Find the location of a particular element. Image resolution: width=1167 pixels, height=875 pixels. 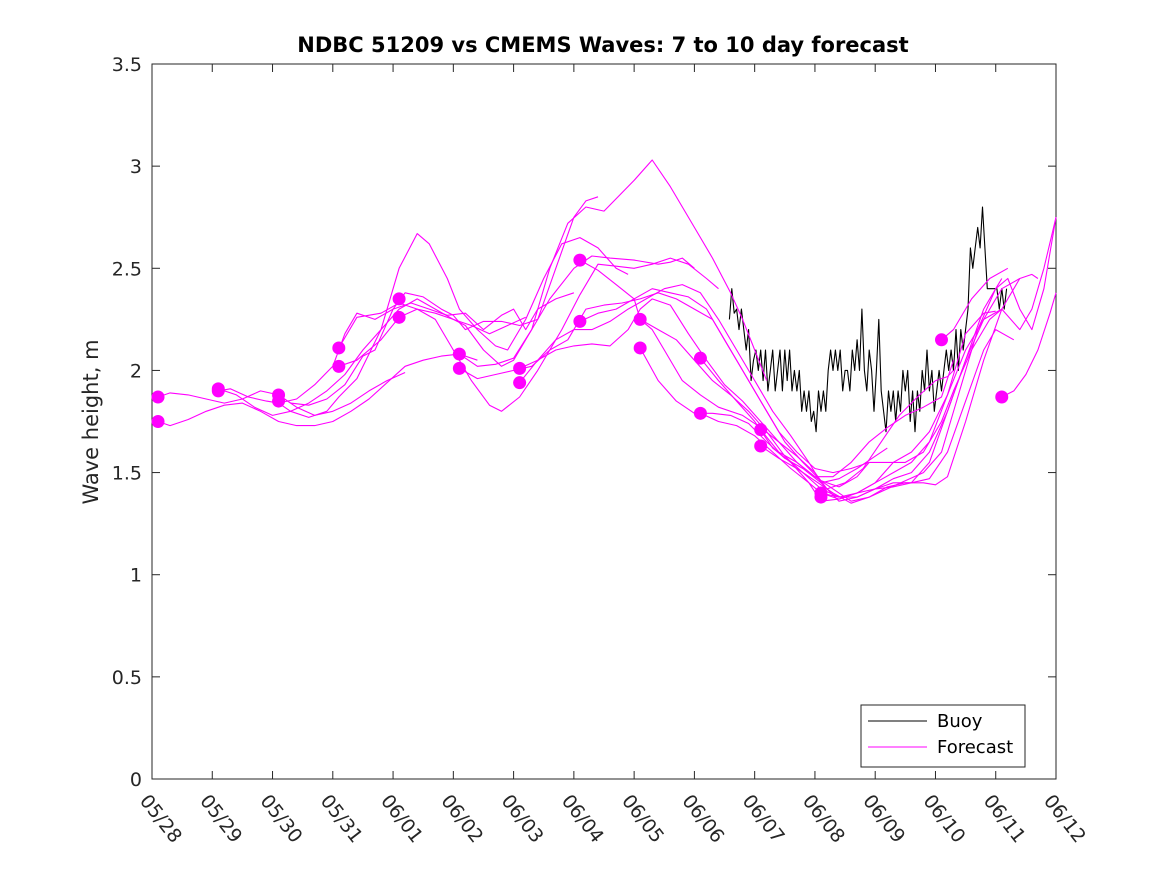

x-tick-label: 06/09 is located at coordinates (883, 819).